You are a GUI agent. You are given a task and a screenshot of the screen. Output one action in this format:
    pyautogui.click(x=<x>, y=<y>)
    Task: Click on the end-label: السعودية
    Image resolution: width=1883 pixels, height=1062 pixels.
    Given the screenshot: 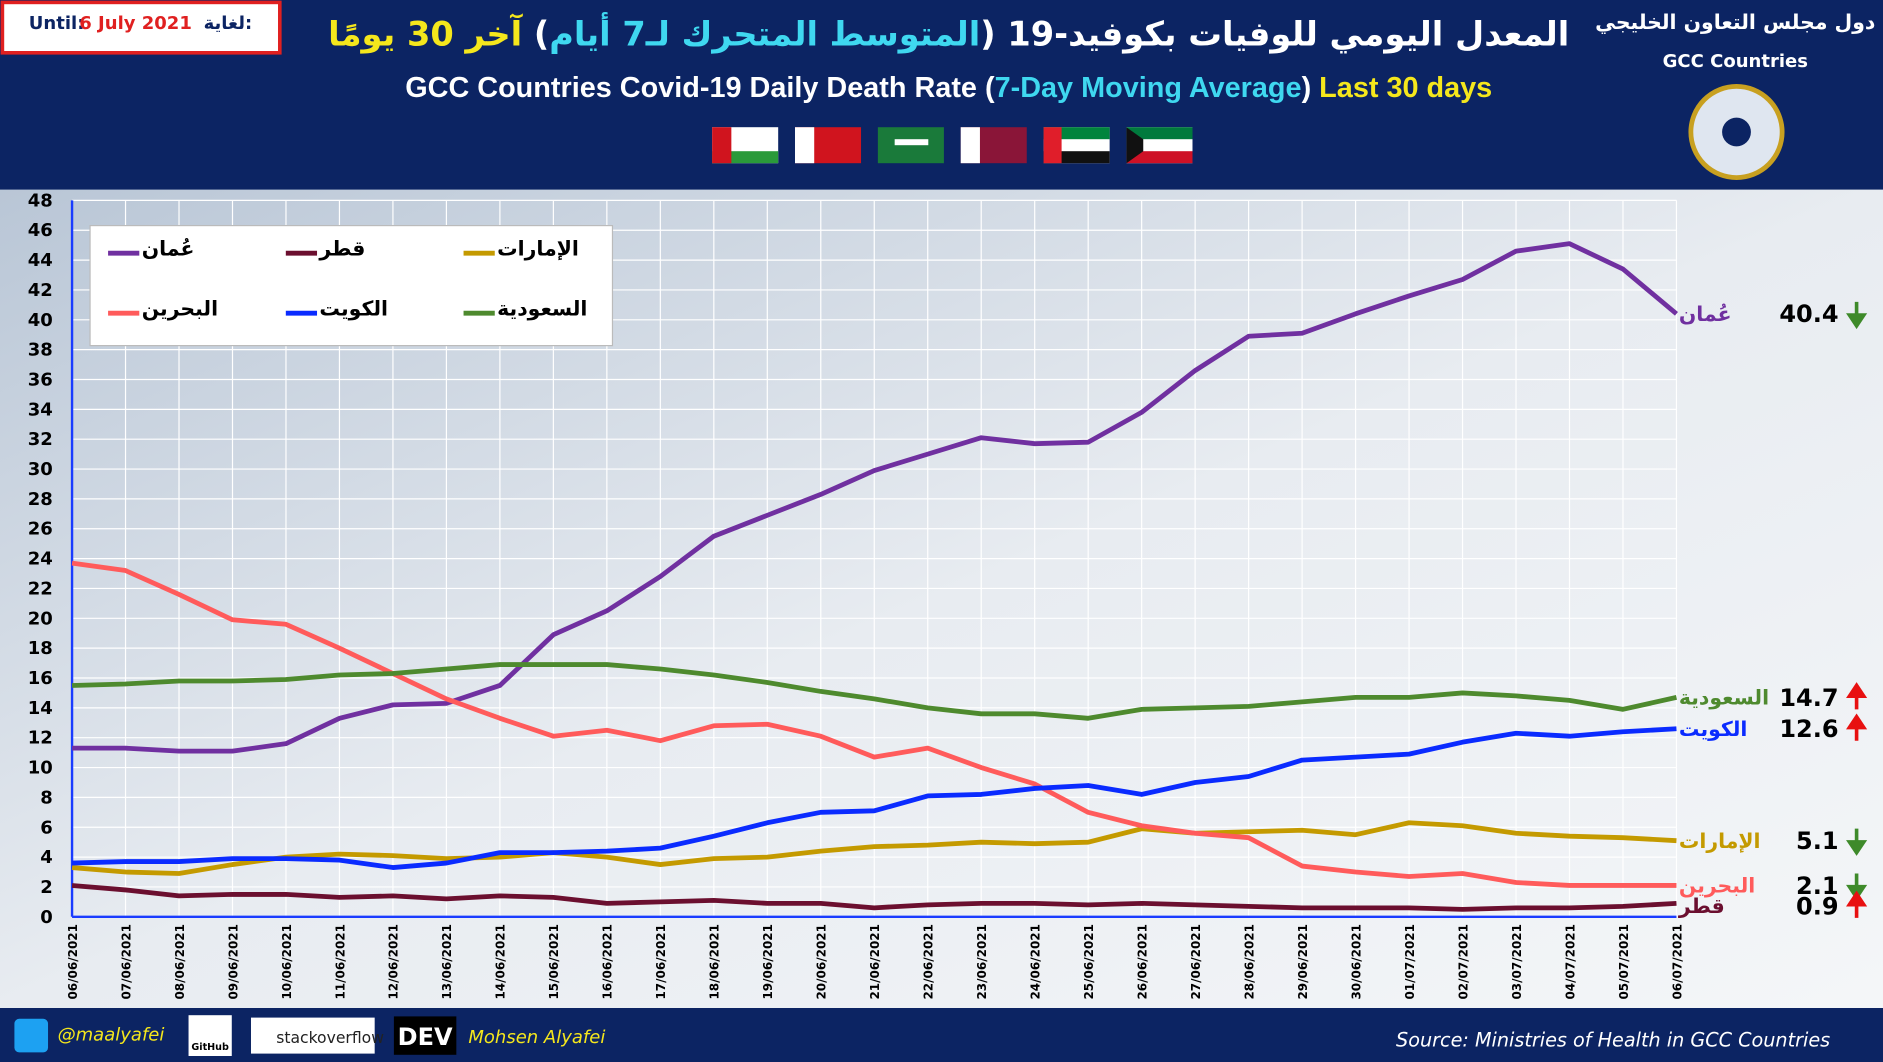 What is the action you would take?
    pyautogui.click(x=1724, y=698)
    